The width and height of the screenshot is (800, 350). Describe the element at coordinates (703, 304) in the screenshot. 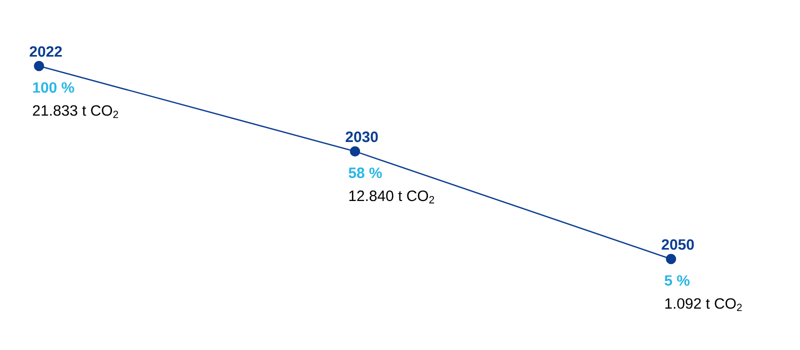

I see `annotation: 1.092 t CO$_{2}$` at that location.